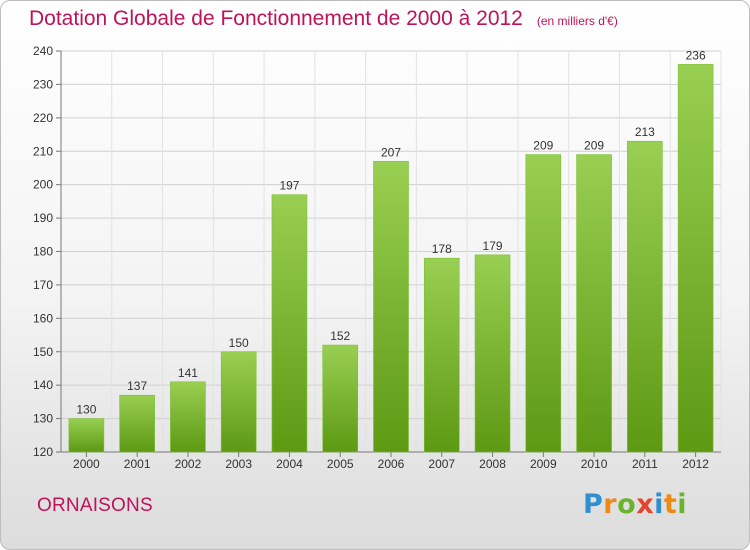 This screenshot has height=550, width=750. Describe the element at coordinates (188, 373) in the screenshot. I see `bar-value-label: 141` at that location.